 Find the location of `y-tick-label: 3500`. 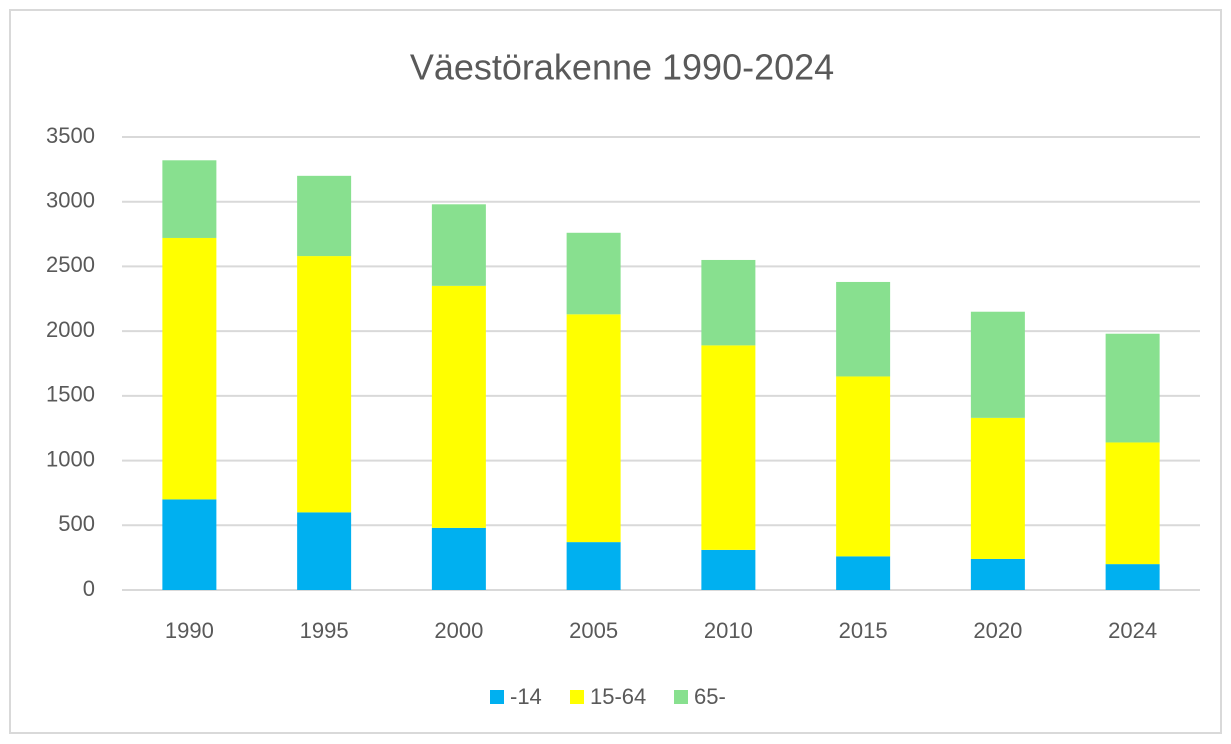

y-tick-label: 3500 is located at coordinates (70, 135).